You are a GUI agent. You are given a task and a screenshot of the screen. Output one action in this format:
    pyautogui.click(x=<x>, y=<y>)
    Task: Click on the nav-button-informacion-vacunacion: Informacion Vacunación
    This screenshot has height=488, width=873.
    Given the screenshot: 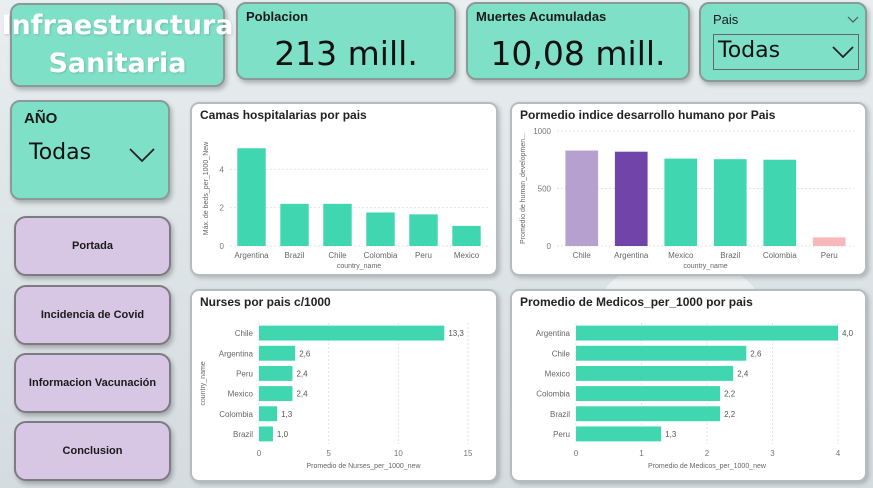 What is the action you would take?
    pyautogui.click(x=92, y=383)
    